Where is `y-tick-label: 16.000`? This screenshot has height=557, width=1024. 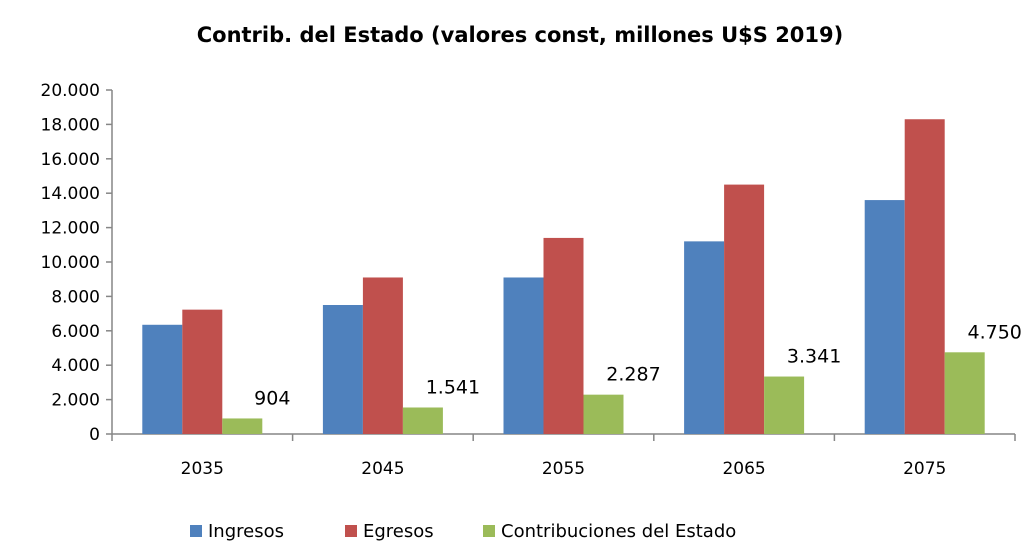
y-tick-label: 16.000 is located at coordinates (70, 160).